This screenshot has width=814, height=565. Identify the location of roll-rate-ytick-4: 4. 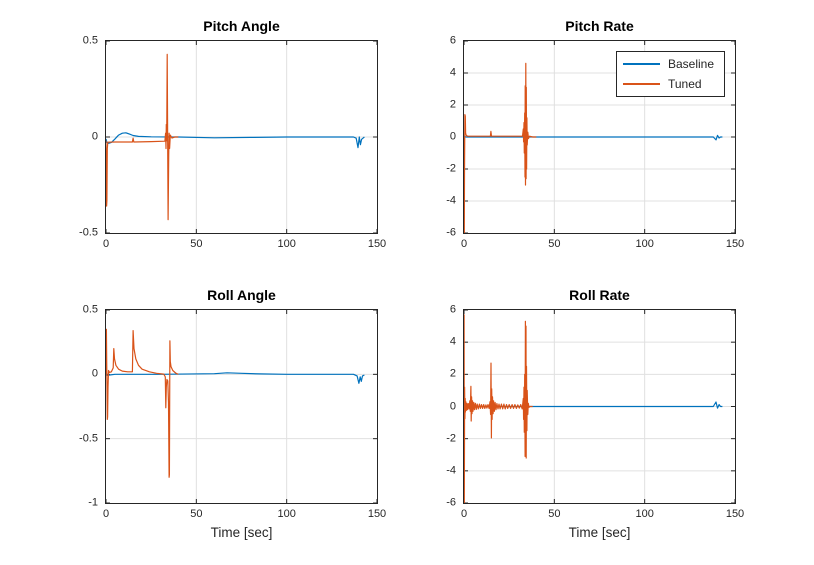
(452, 341).